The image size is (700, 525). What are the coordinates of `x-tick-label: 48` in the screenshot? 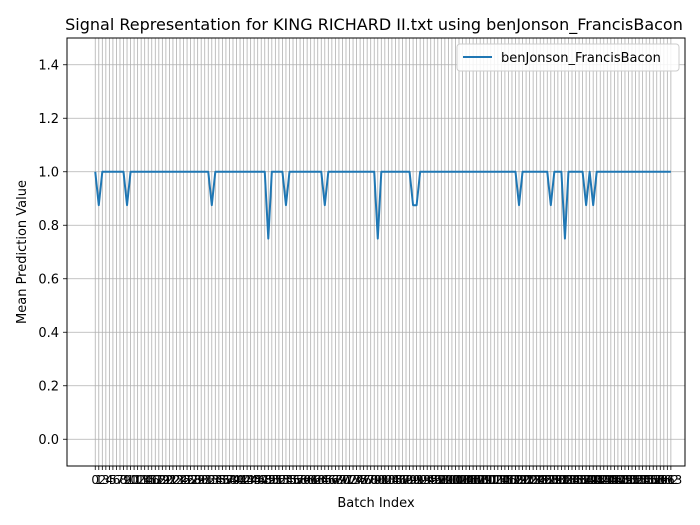 It's located at (264, 480).